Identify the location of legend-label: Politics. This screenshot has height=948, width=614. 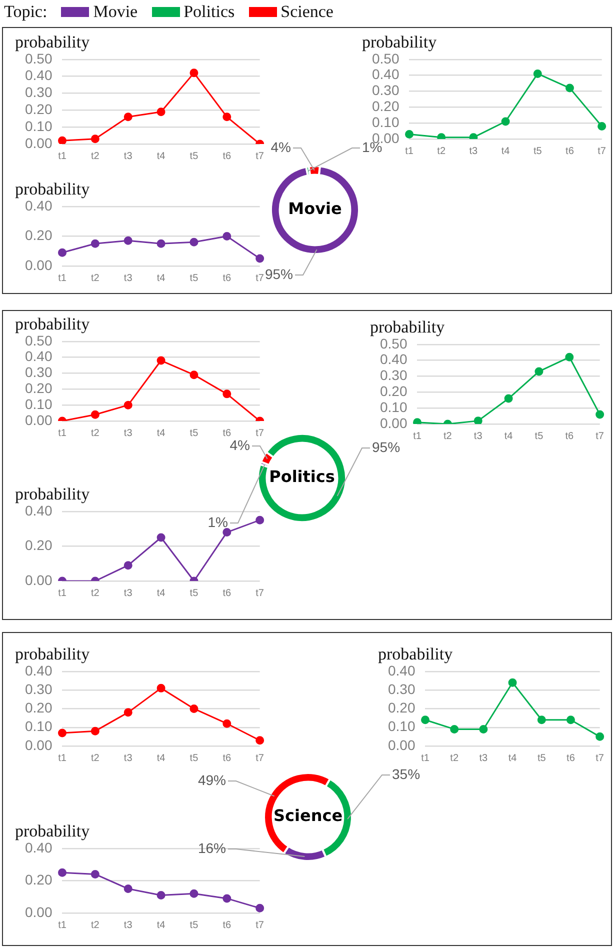
(209, 12).